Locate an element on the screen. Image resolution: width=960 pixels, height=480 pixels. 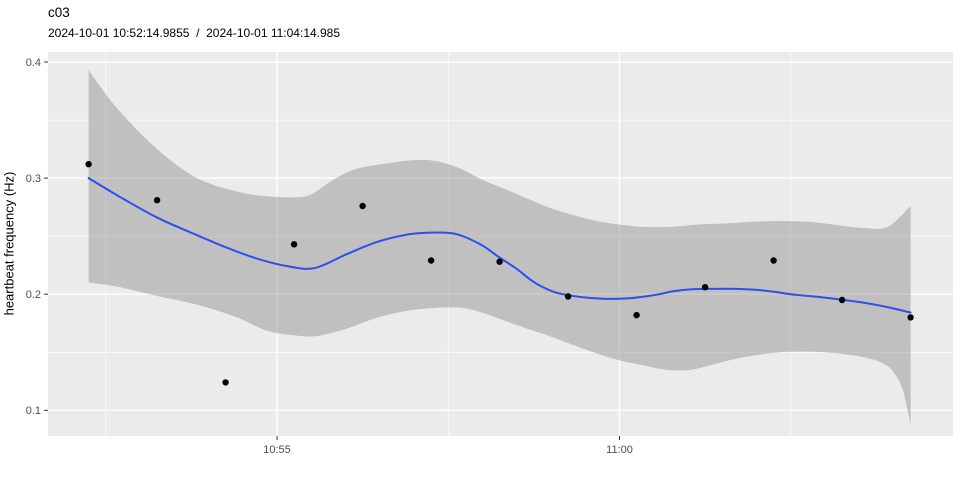
y-tick-label: 0.3 is located at coordinates (33, 179).